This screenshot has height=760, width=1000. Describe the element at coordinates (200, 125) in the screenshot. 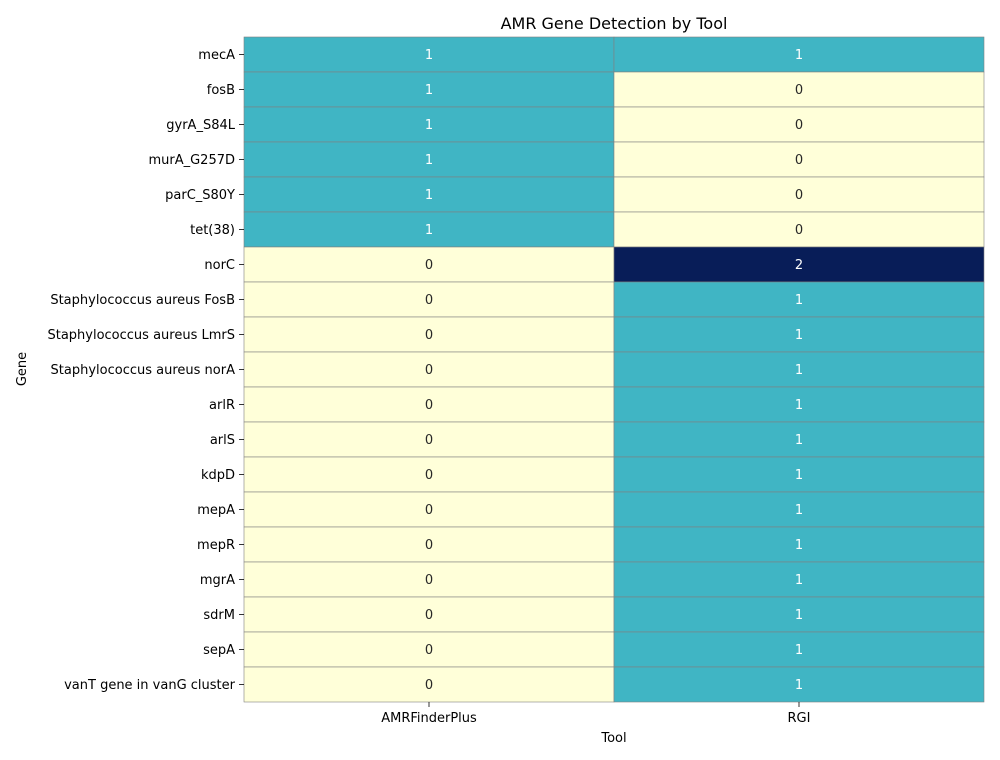

I see `y-tick-label: gyrA_S84L` at that location.